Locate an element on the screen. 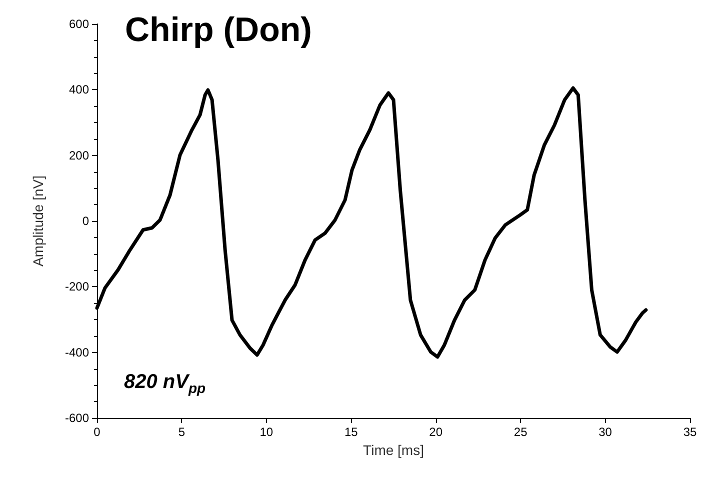 This screenshot has width=702, height=483. x-tick-label: 20 is located at coordinates (436, 432).